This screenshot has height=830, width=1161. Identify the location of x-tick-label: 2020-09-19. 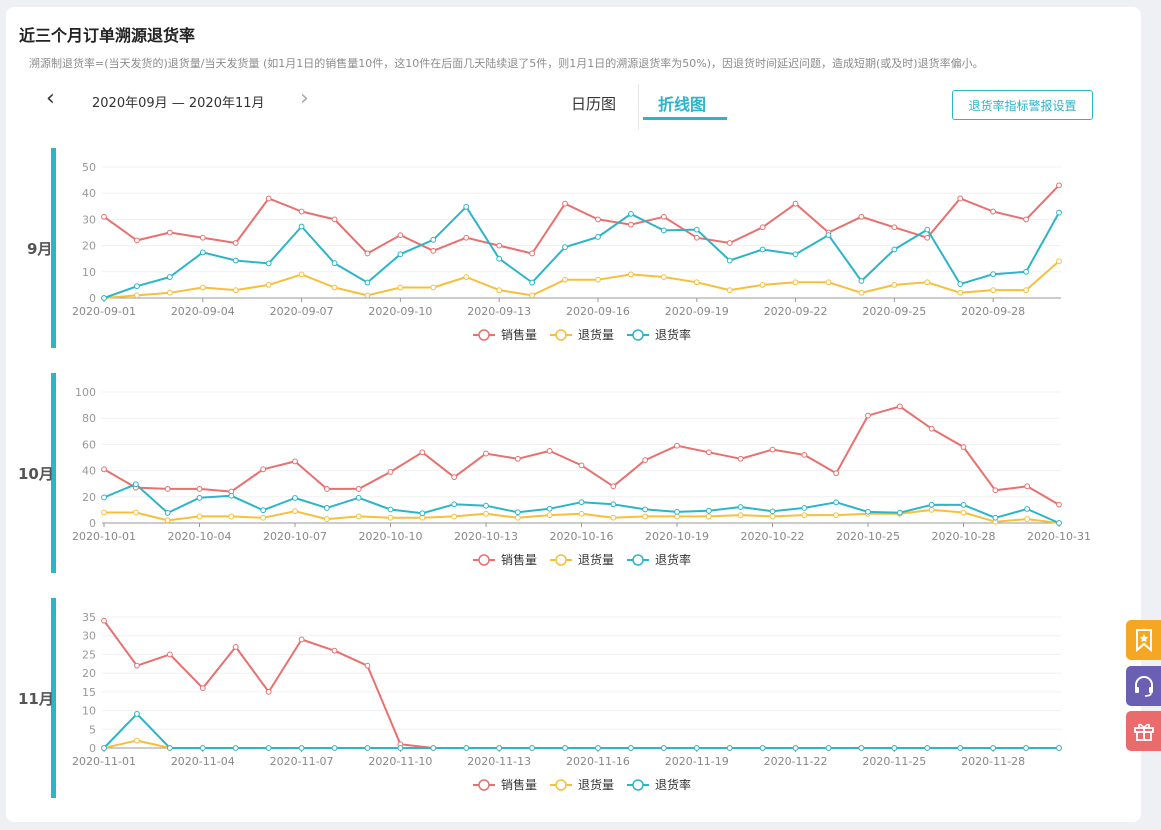
(697, 311).